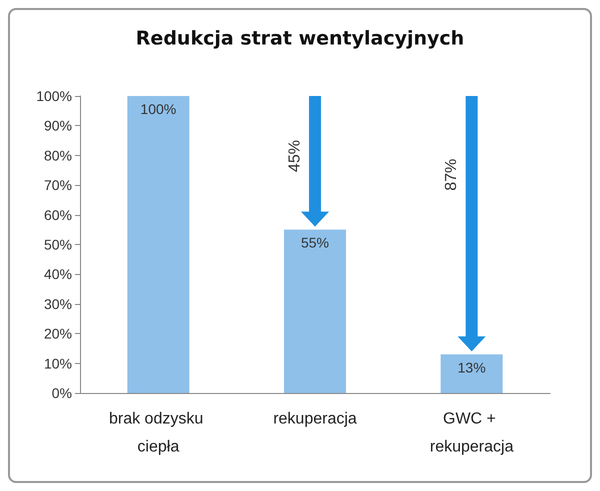 The width and height of the screenshot is (600, 491). I want to click on y-tick-label: 70%, so click(58, 185).